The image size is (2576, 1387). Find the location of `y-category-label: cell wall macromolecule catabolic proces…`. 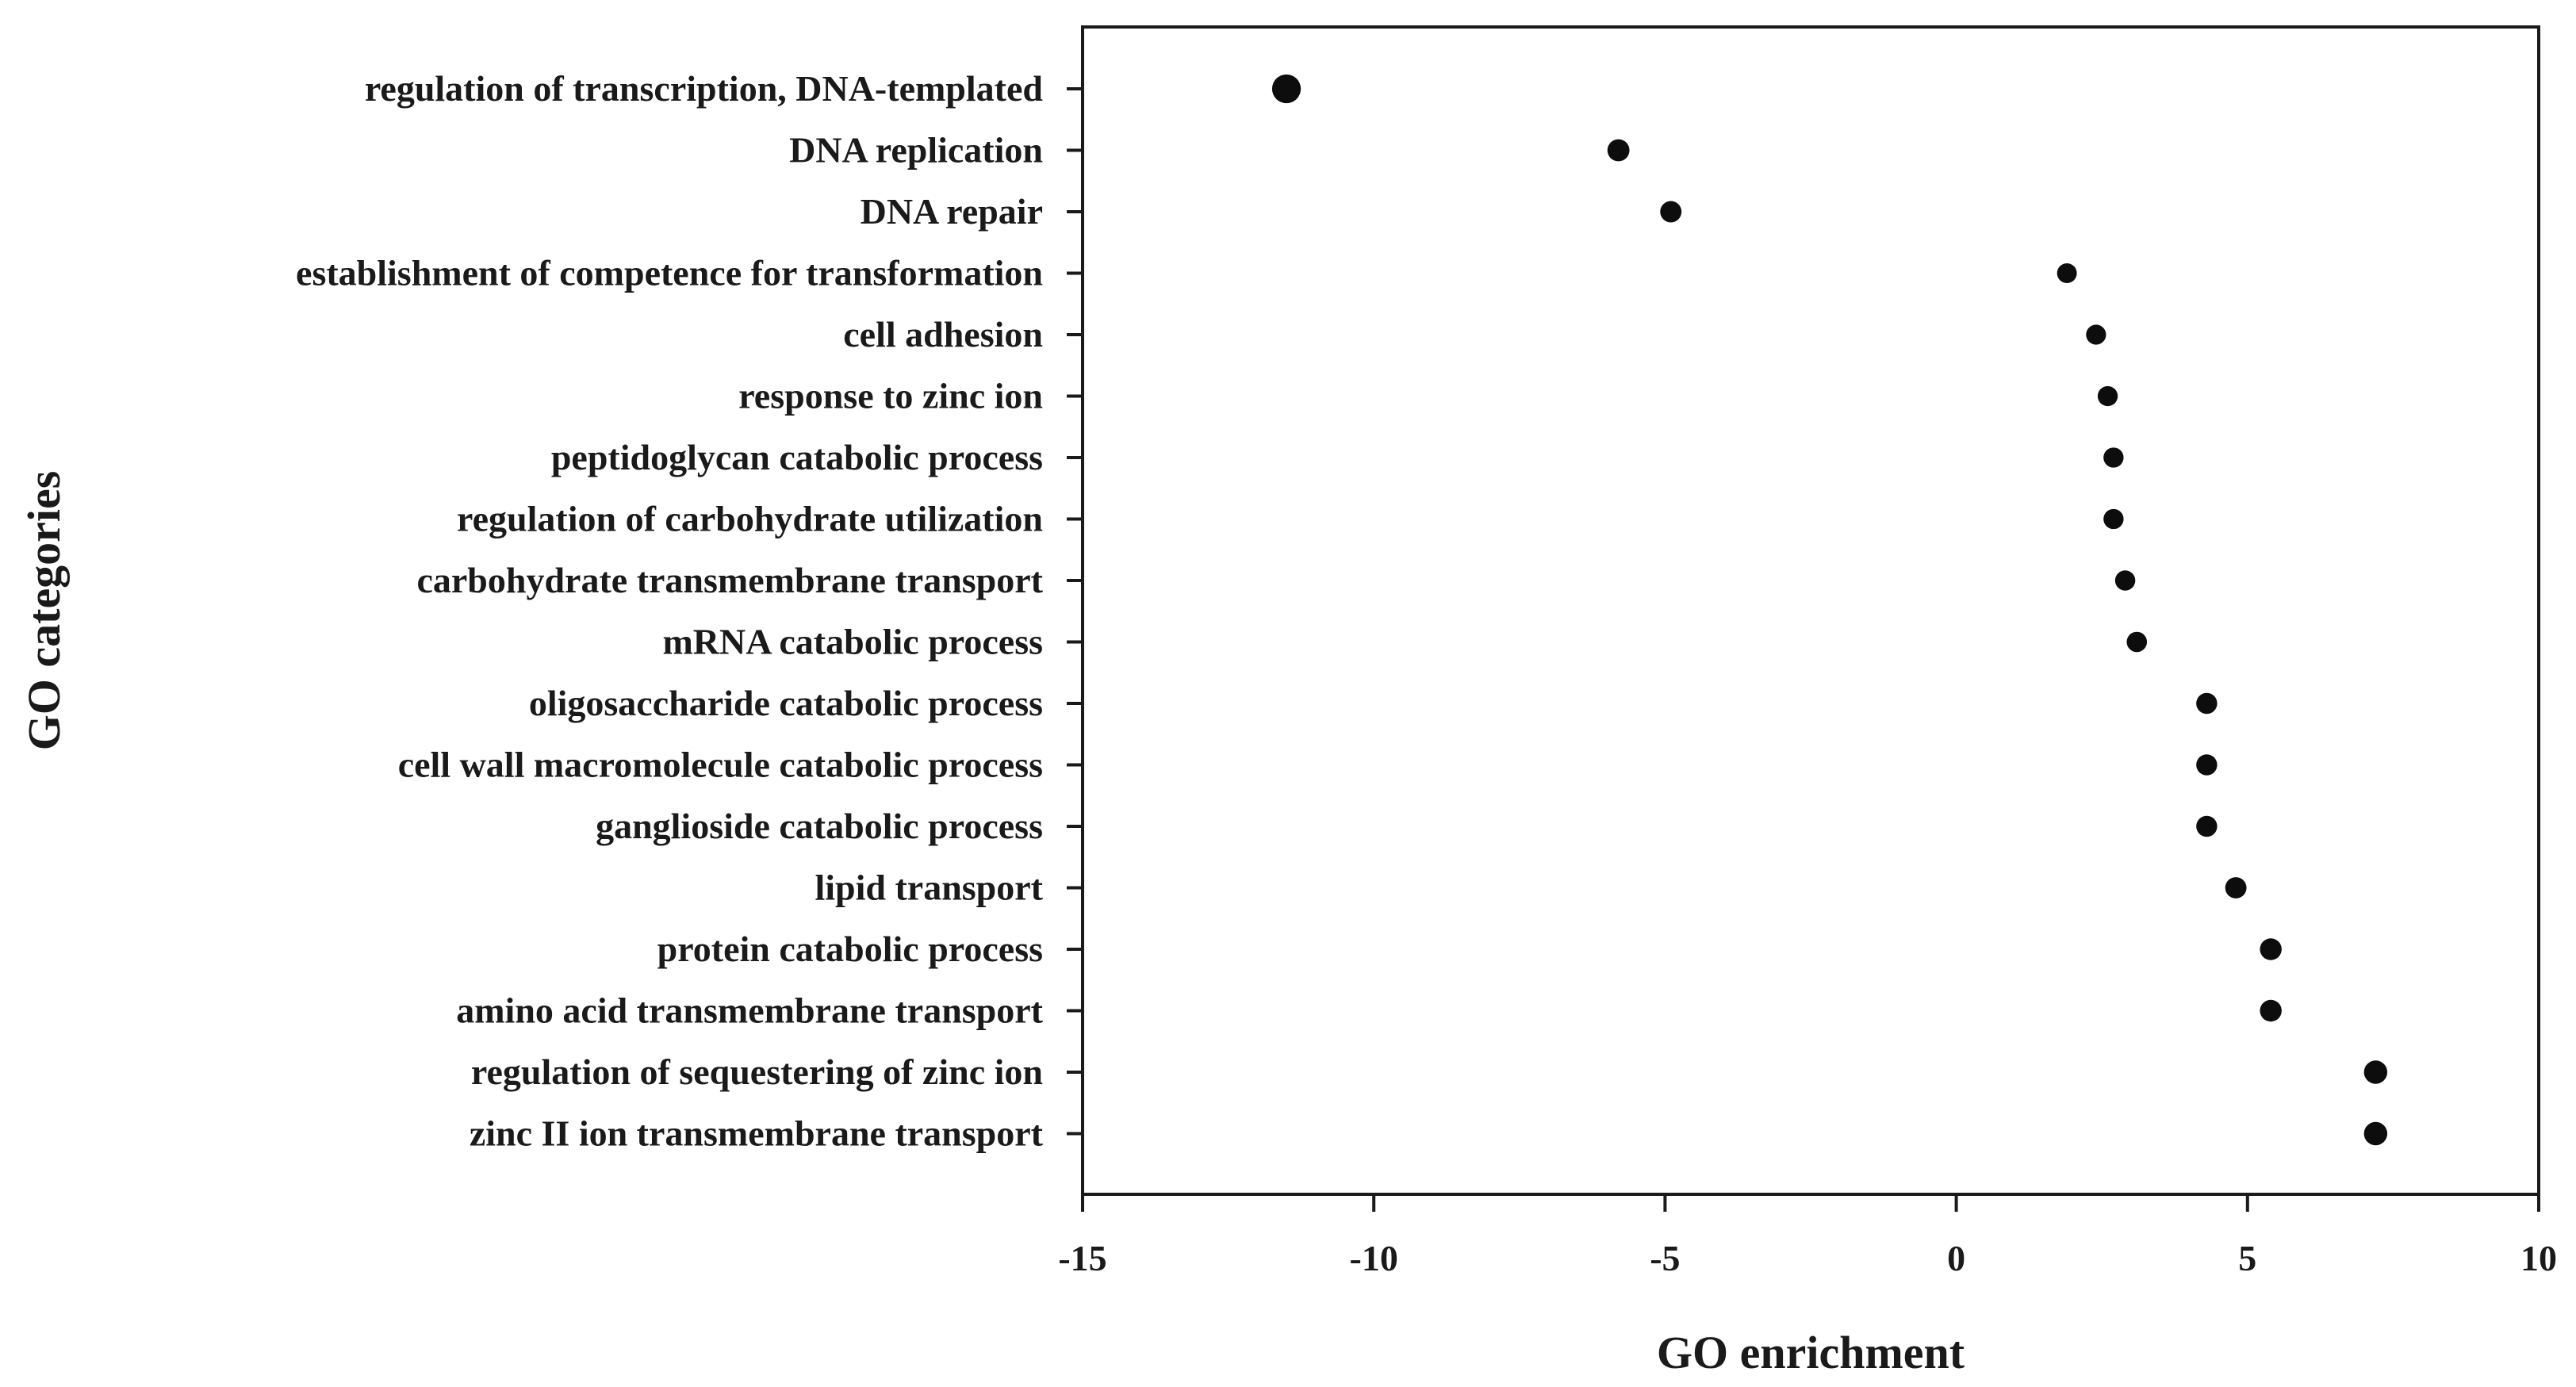

y-category-label: cell wall macromolecule catabolic proces… is located at coordinates (721, 765).